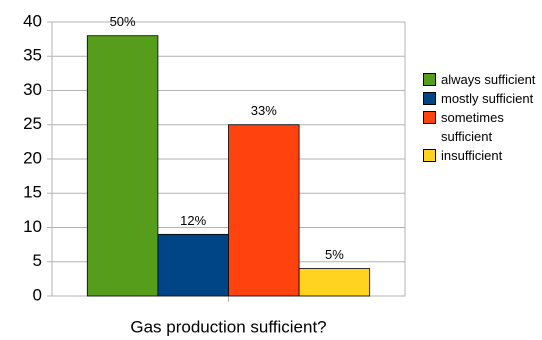  What do you see at coordinates (228, 326) in the screenshot?
I see `x-tick-label: Gas production sufficient?` at bounding box center [228, 326].